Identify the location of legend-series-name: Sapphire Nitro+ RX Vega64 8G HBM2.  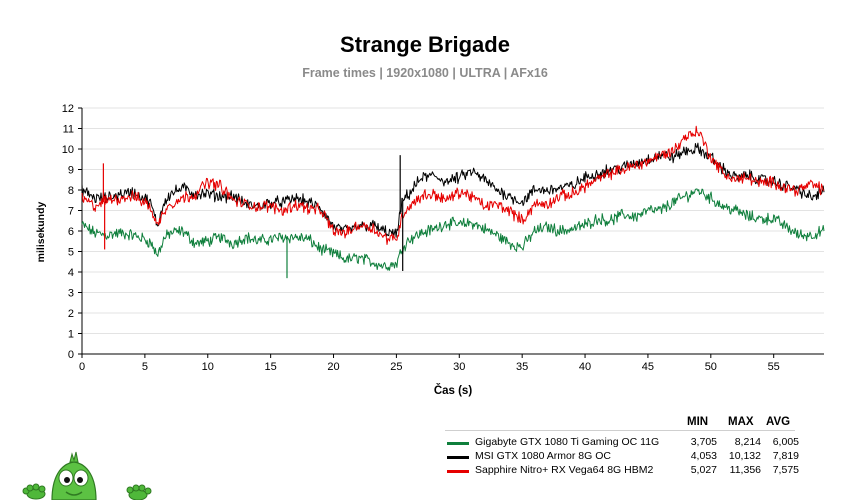
(564, 470).